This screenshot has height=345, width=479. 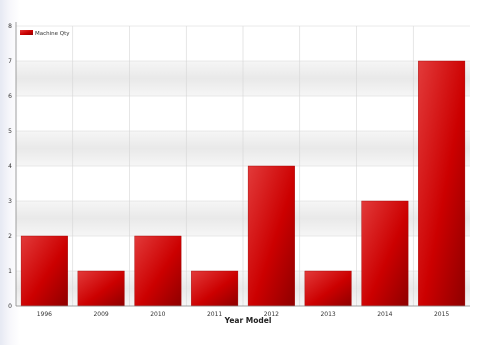 I want to click on y-tick-label: 2, so click(x=10, y=236).